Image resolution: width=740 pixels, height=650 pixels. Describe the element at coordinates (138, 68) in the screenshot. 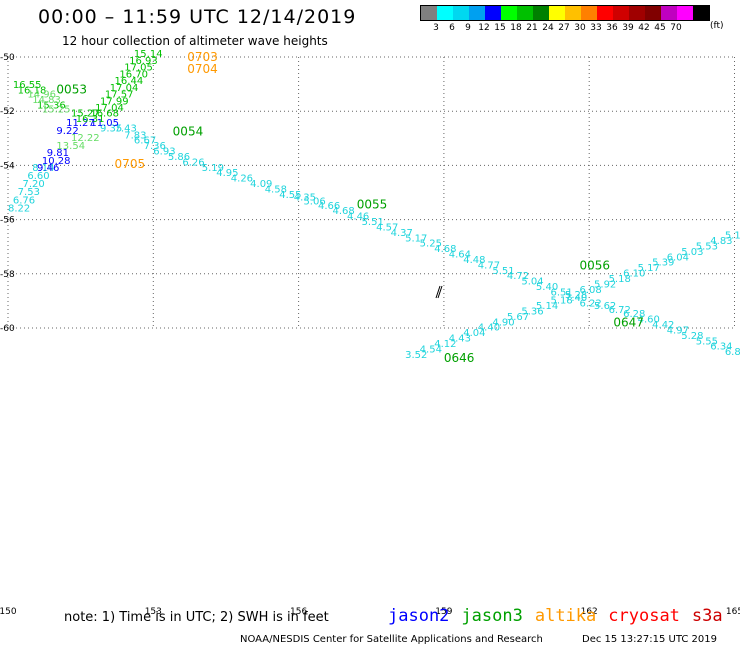

I see `wave-height-value: 17.05` at that location.